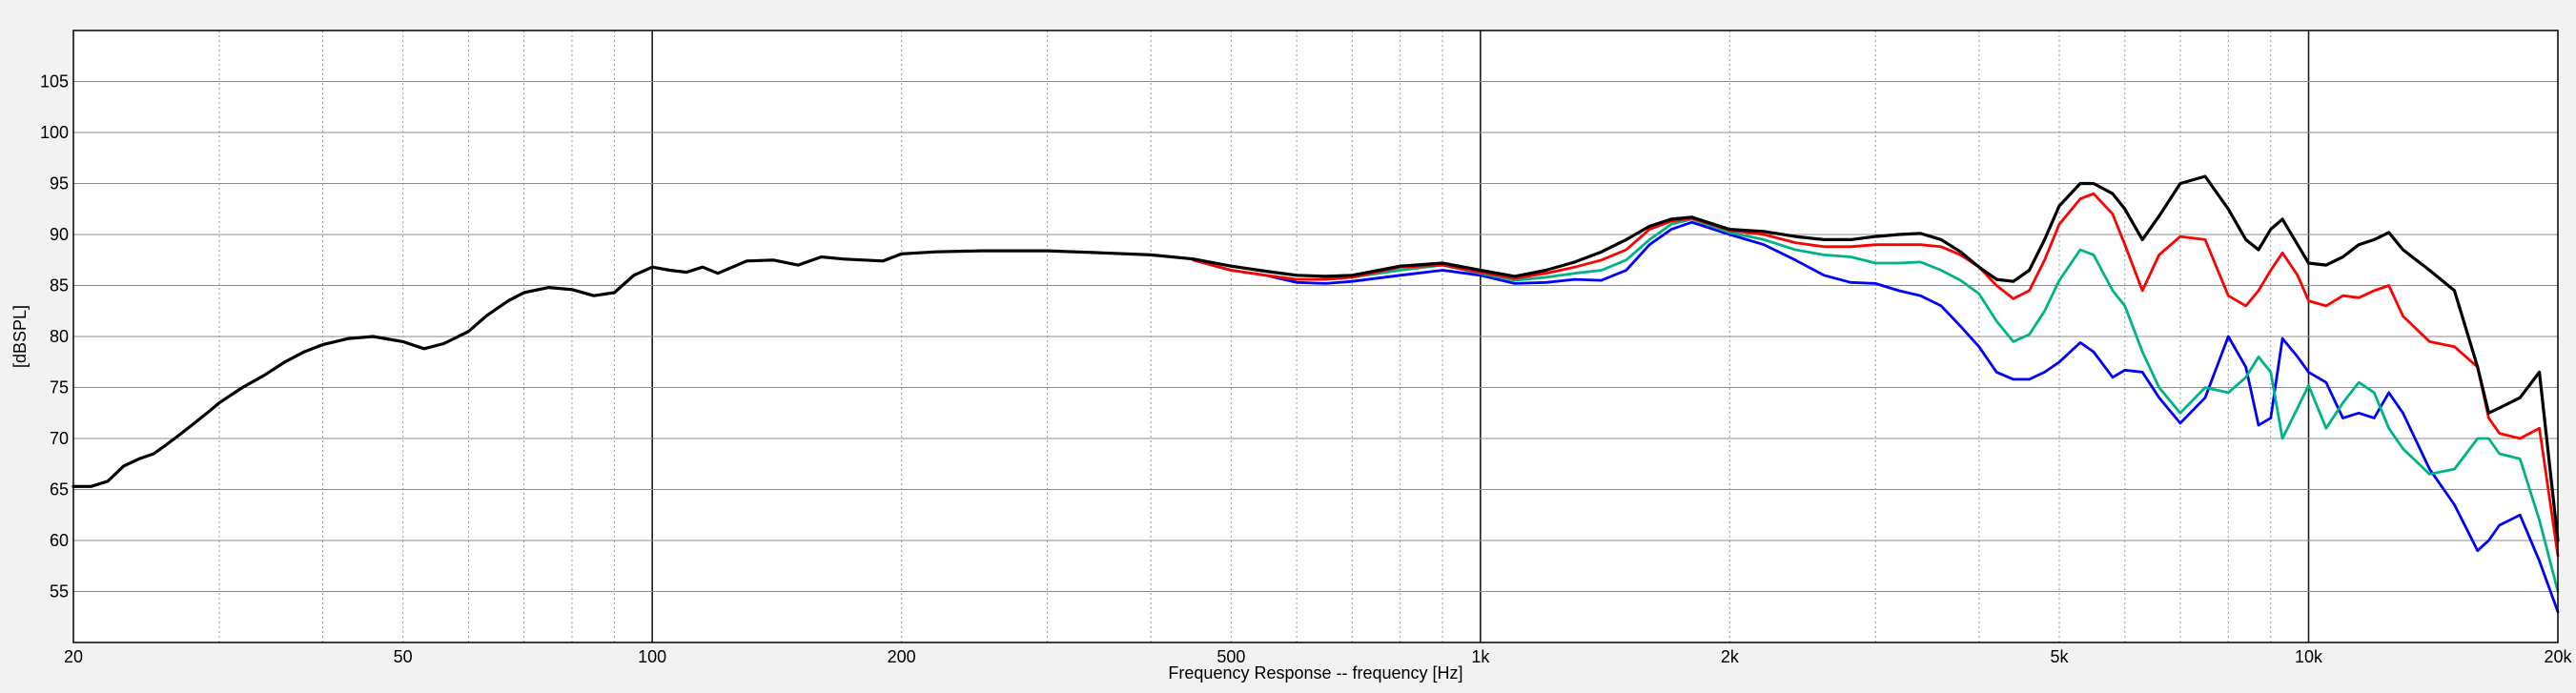 The width and height of the screenshot is (2576, 693). Describe the element at coordinates (60, 489) in the screenshot. I see `y-tick-label: 65` at that location.